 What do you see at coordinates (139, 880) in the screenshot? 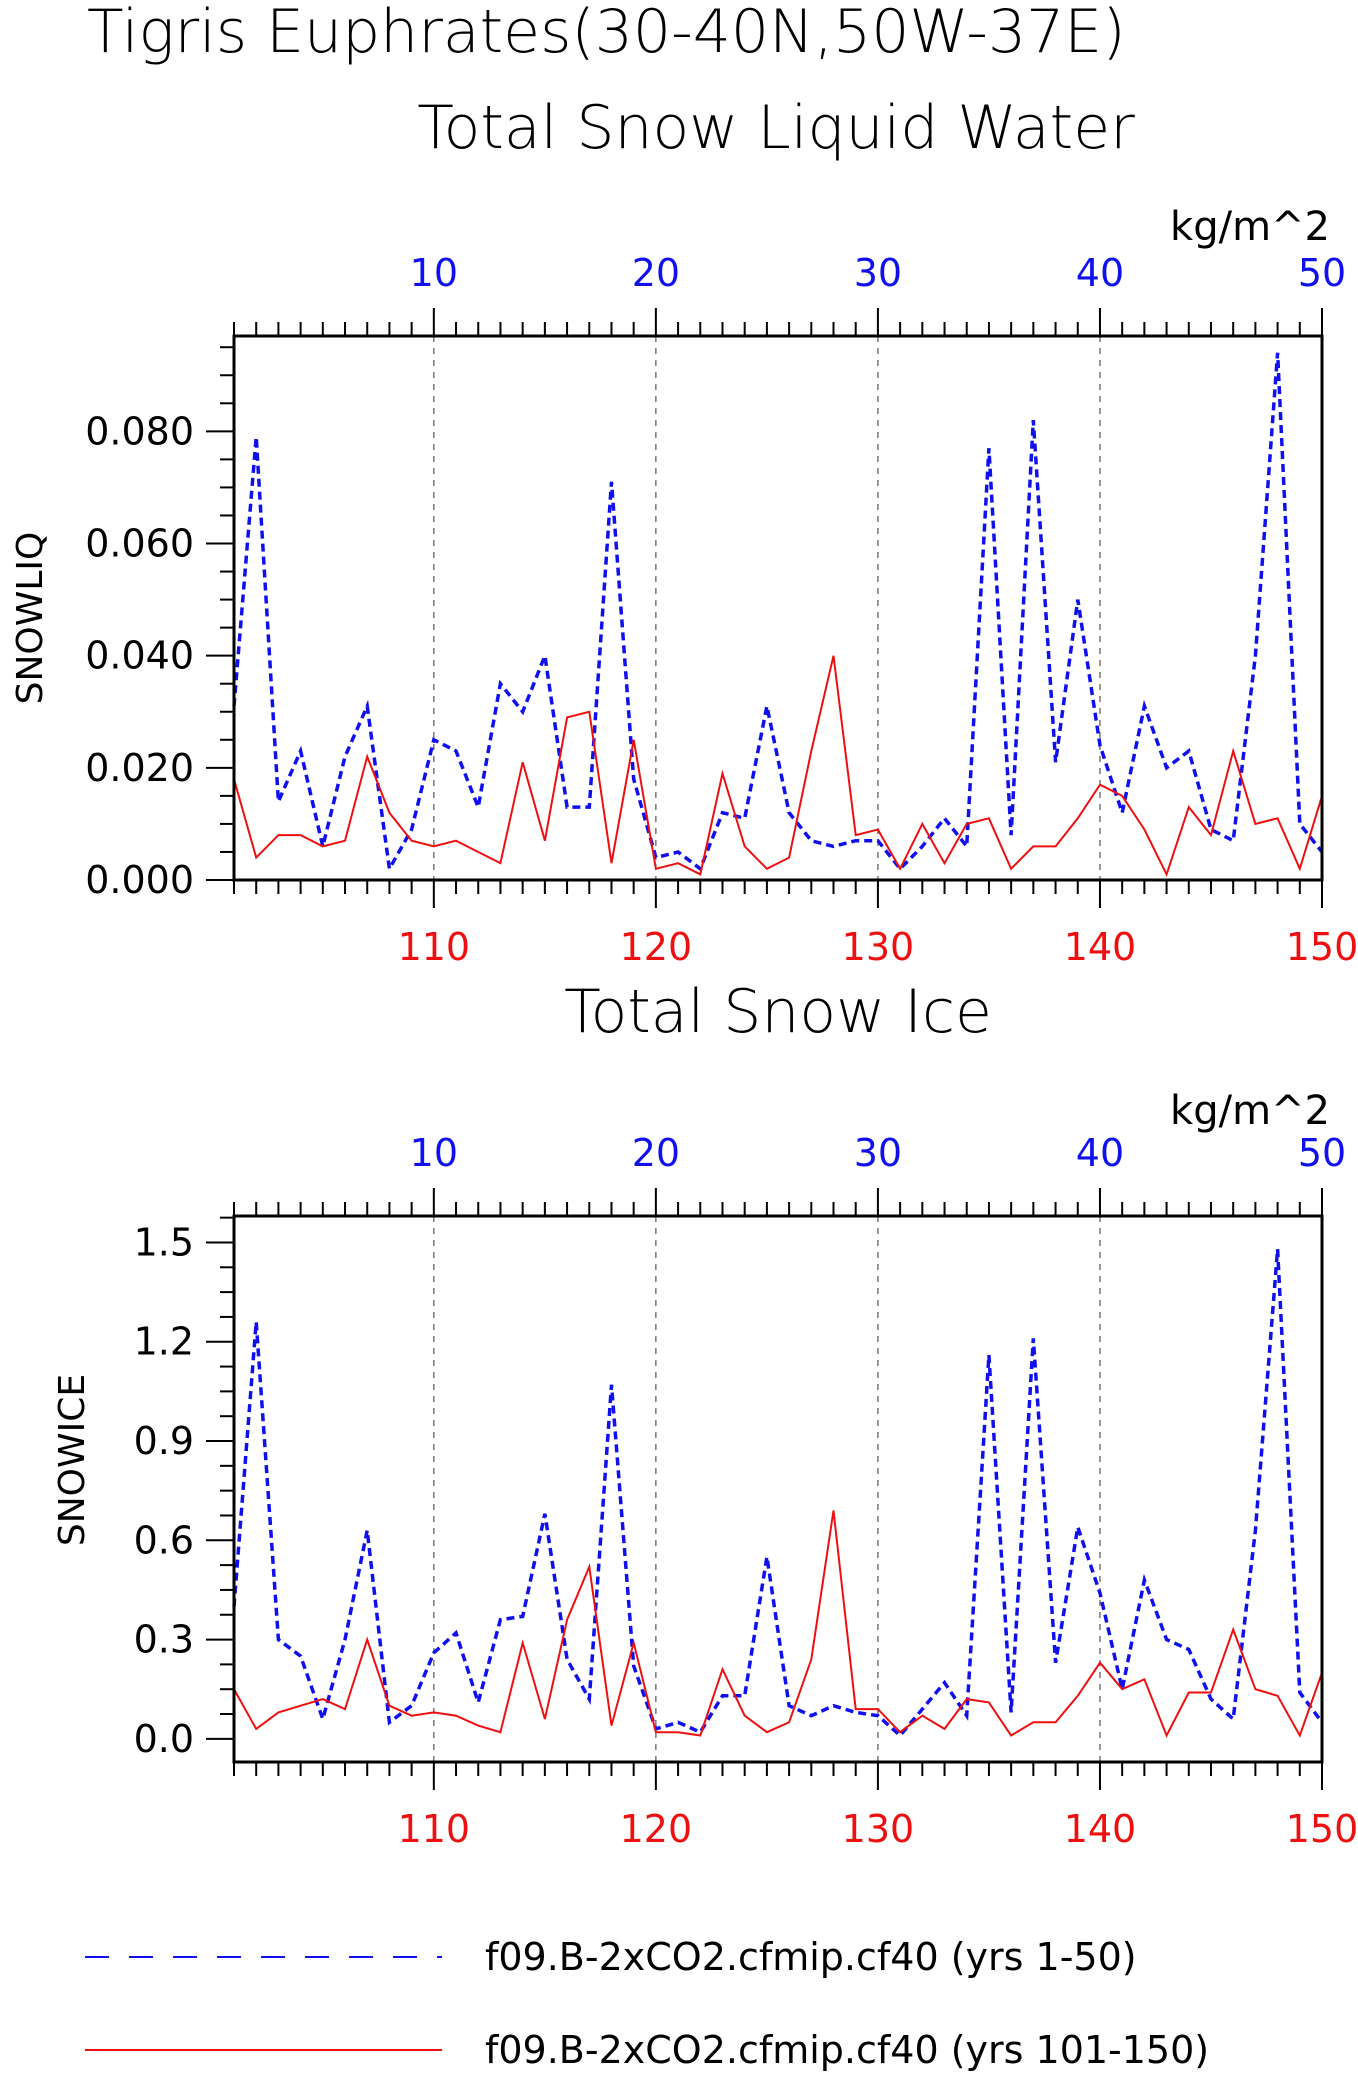
I see `y-tick-label: 0.000` at bounding box center [139, 880].